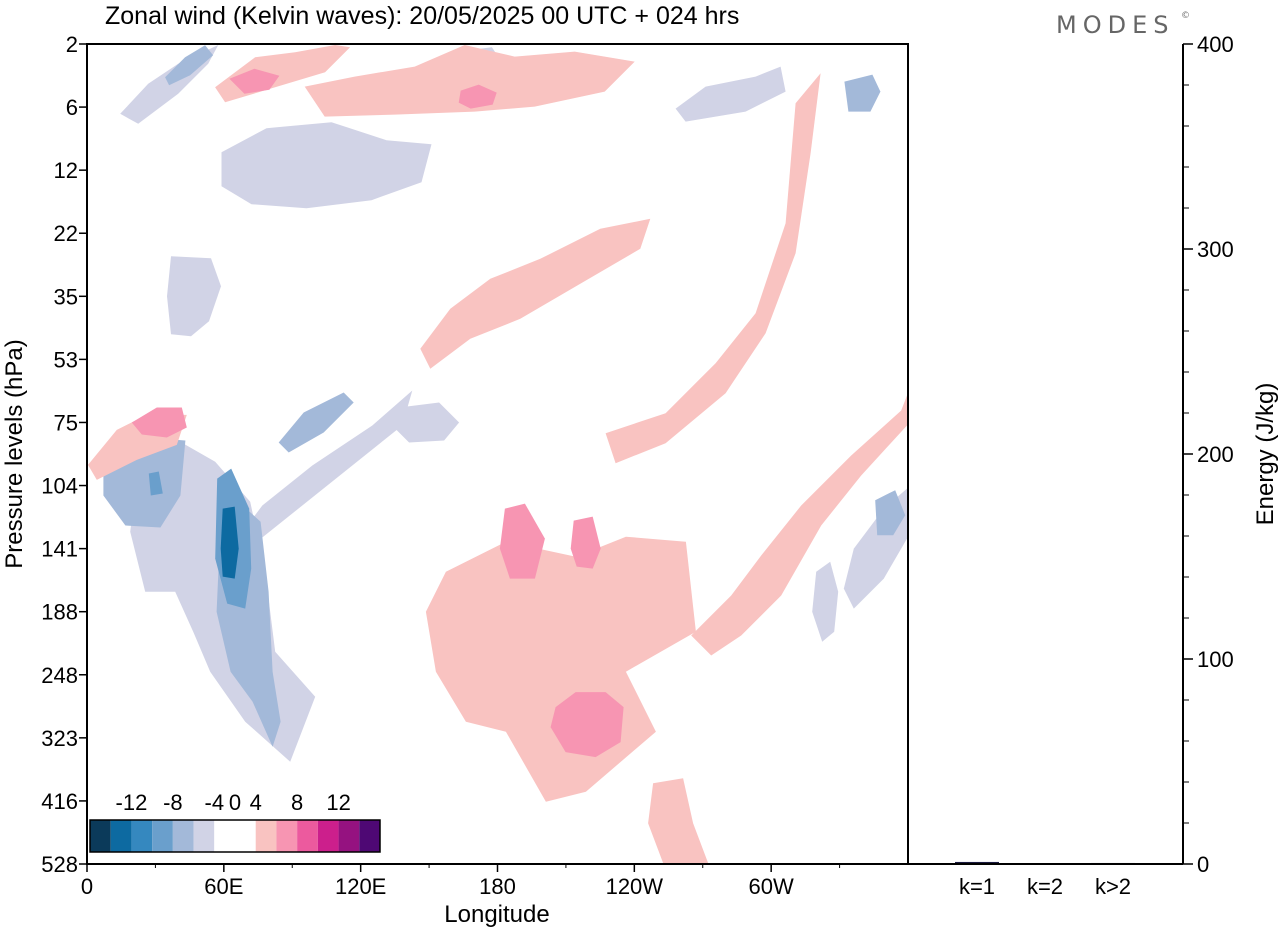 The width and height of the screenshot is (1280, 930). What do you see at coordinates (977, 886) in the screenshot?
I see `energy-category-label: k=1` at bounding box center [977, 886].